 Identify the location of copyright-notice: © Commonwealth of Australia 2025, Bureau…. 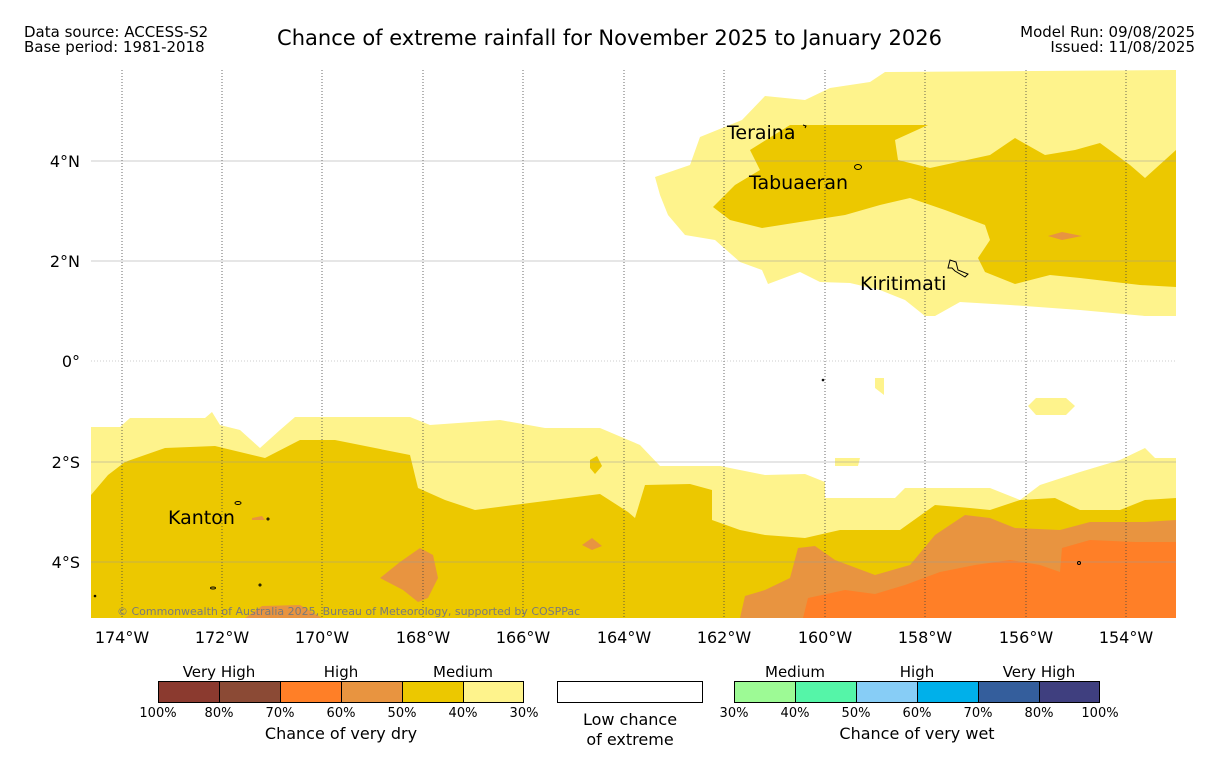
(348, 611).